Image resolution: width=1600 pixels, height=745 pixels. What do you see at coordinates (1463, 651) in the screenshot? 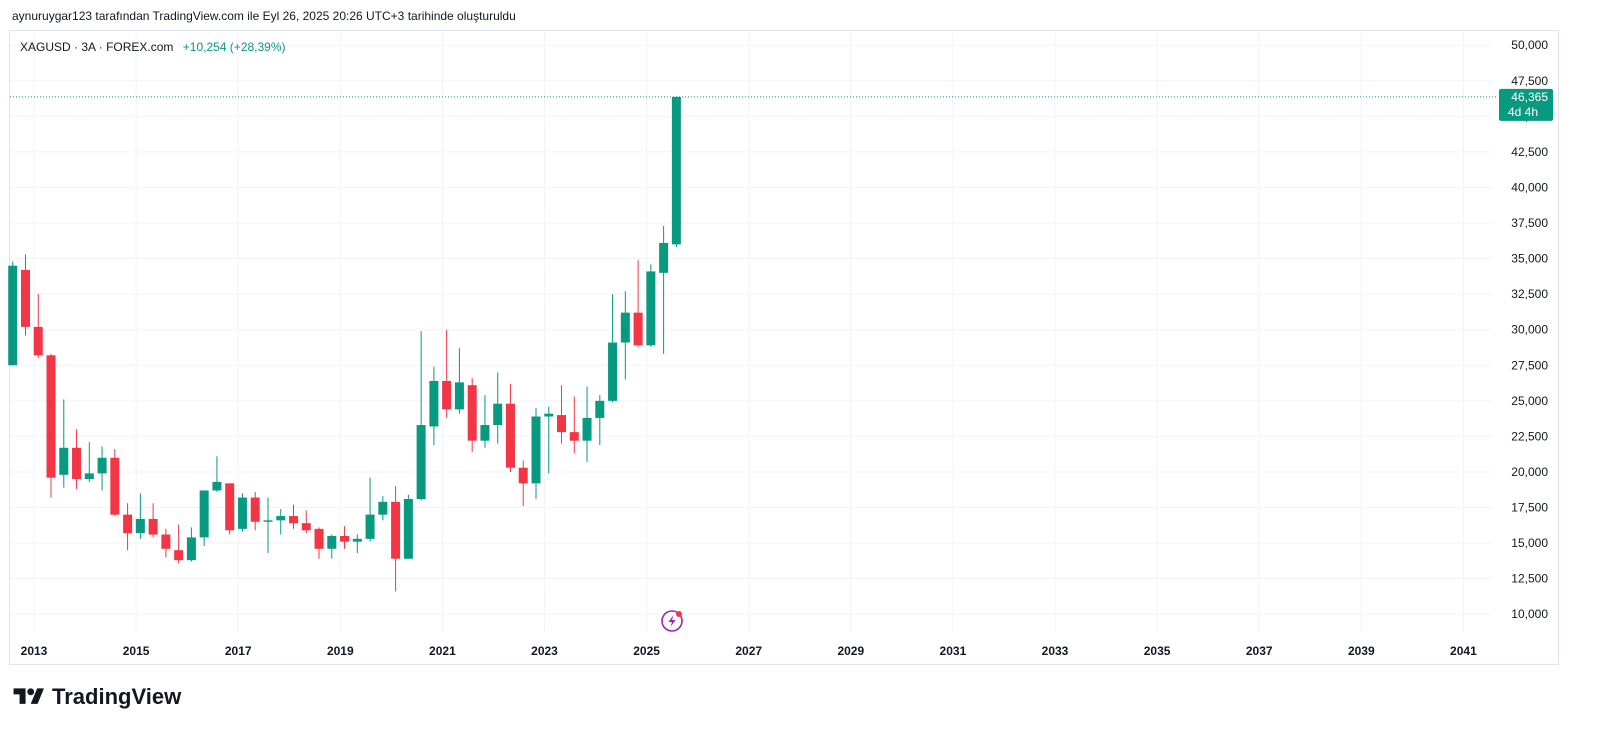
I see `x-tick-label: 2041` at bounding box center [1463, 651].